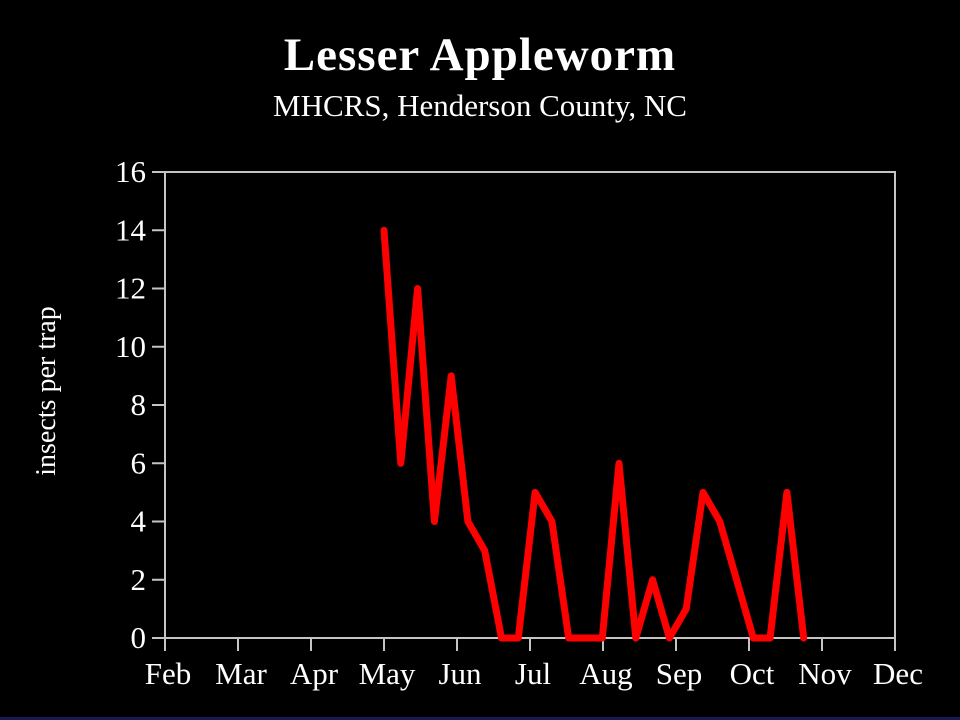  I want to click on x-tick-label: Jul, so click(533, 673).